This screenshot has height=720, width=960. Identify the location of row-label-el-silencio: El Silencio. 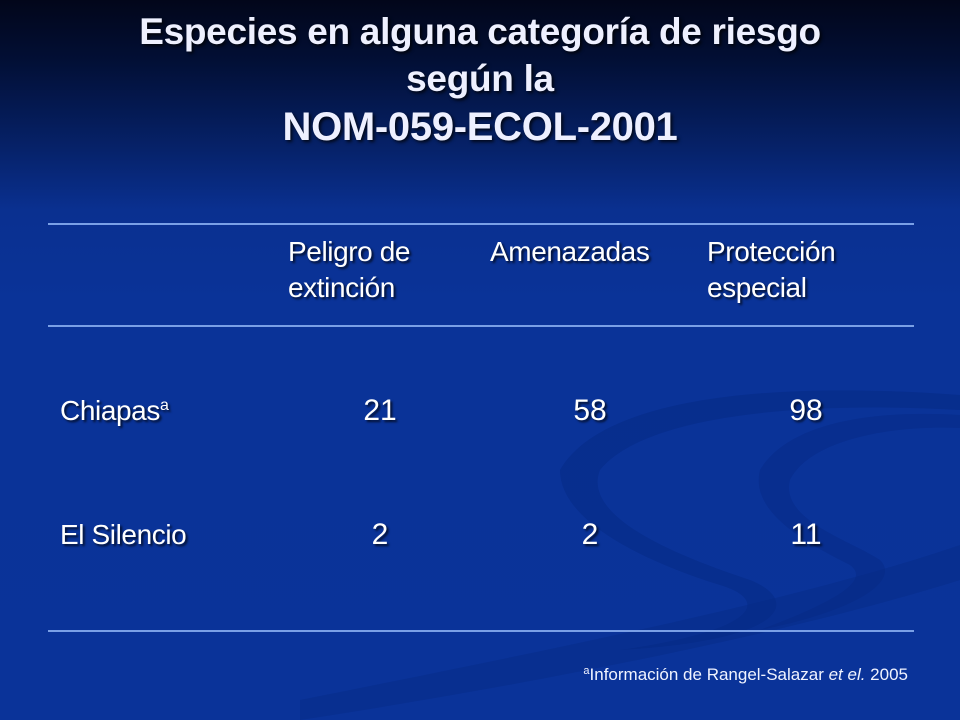
(123, 535).